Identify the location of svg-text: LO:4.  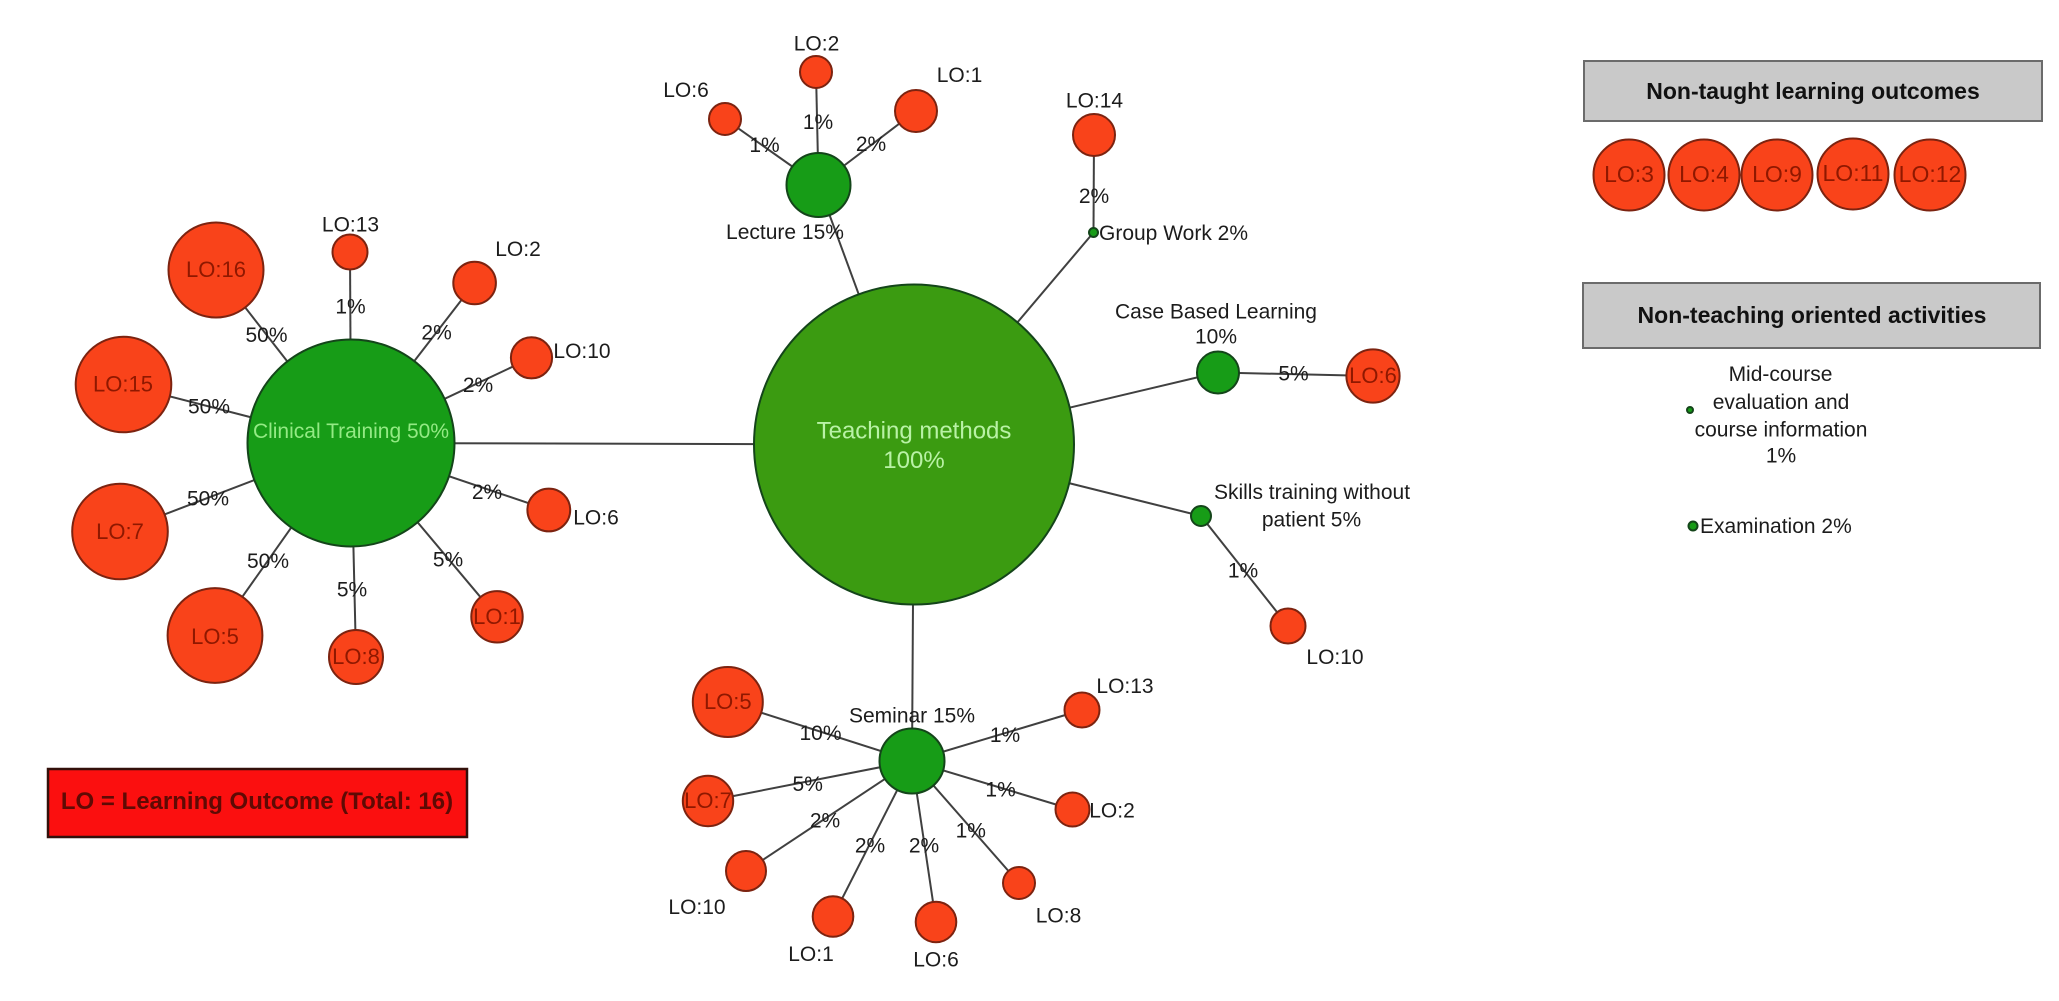
(1704, 174).